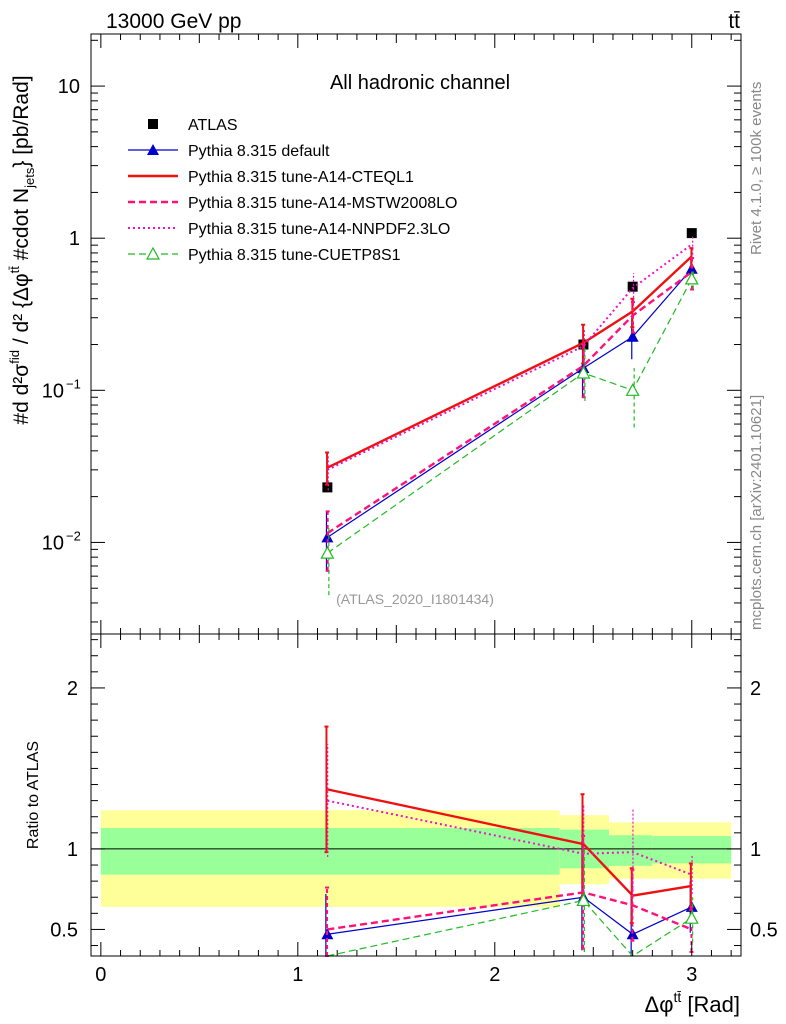 This screenshot has height=1024, width=786. I want to click on ratio-series-1-line, so click(509, 842).